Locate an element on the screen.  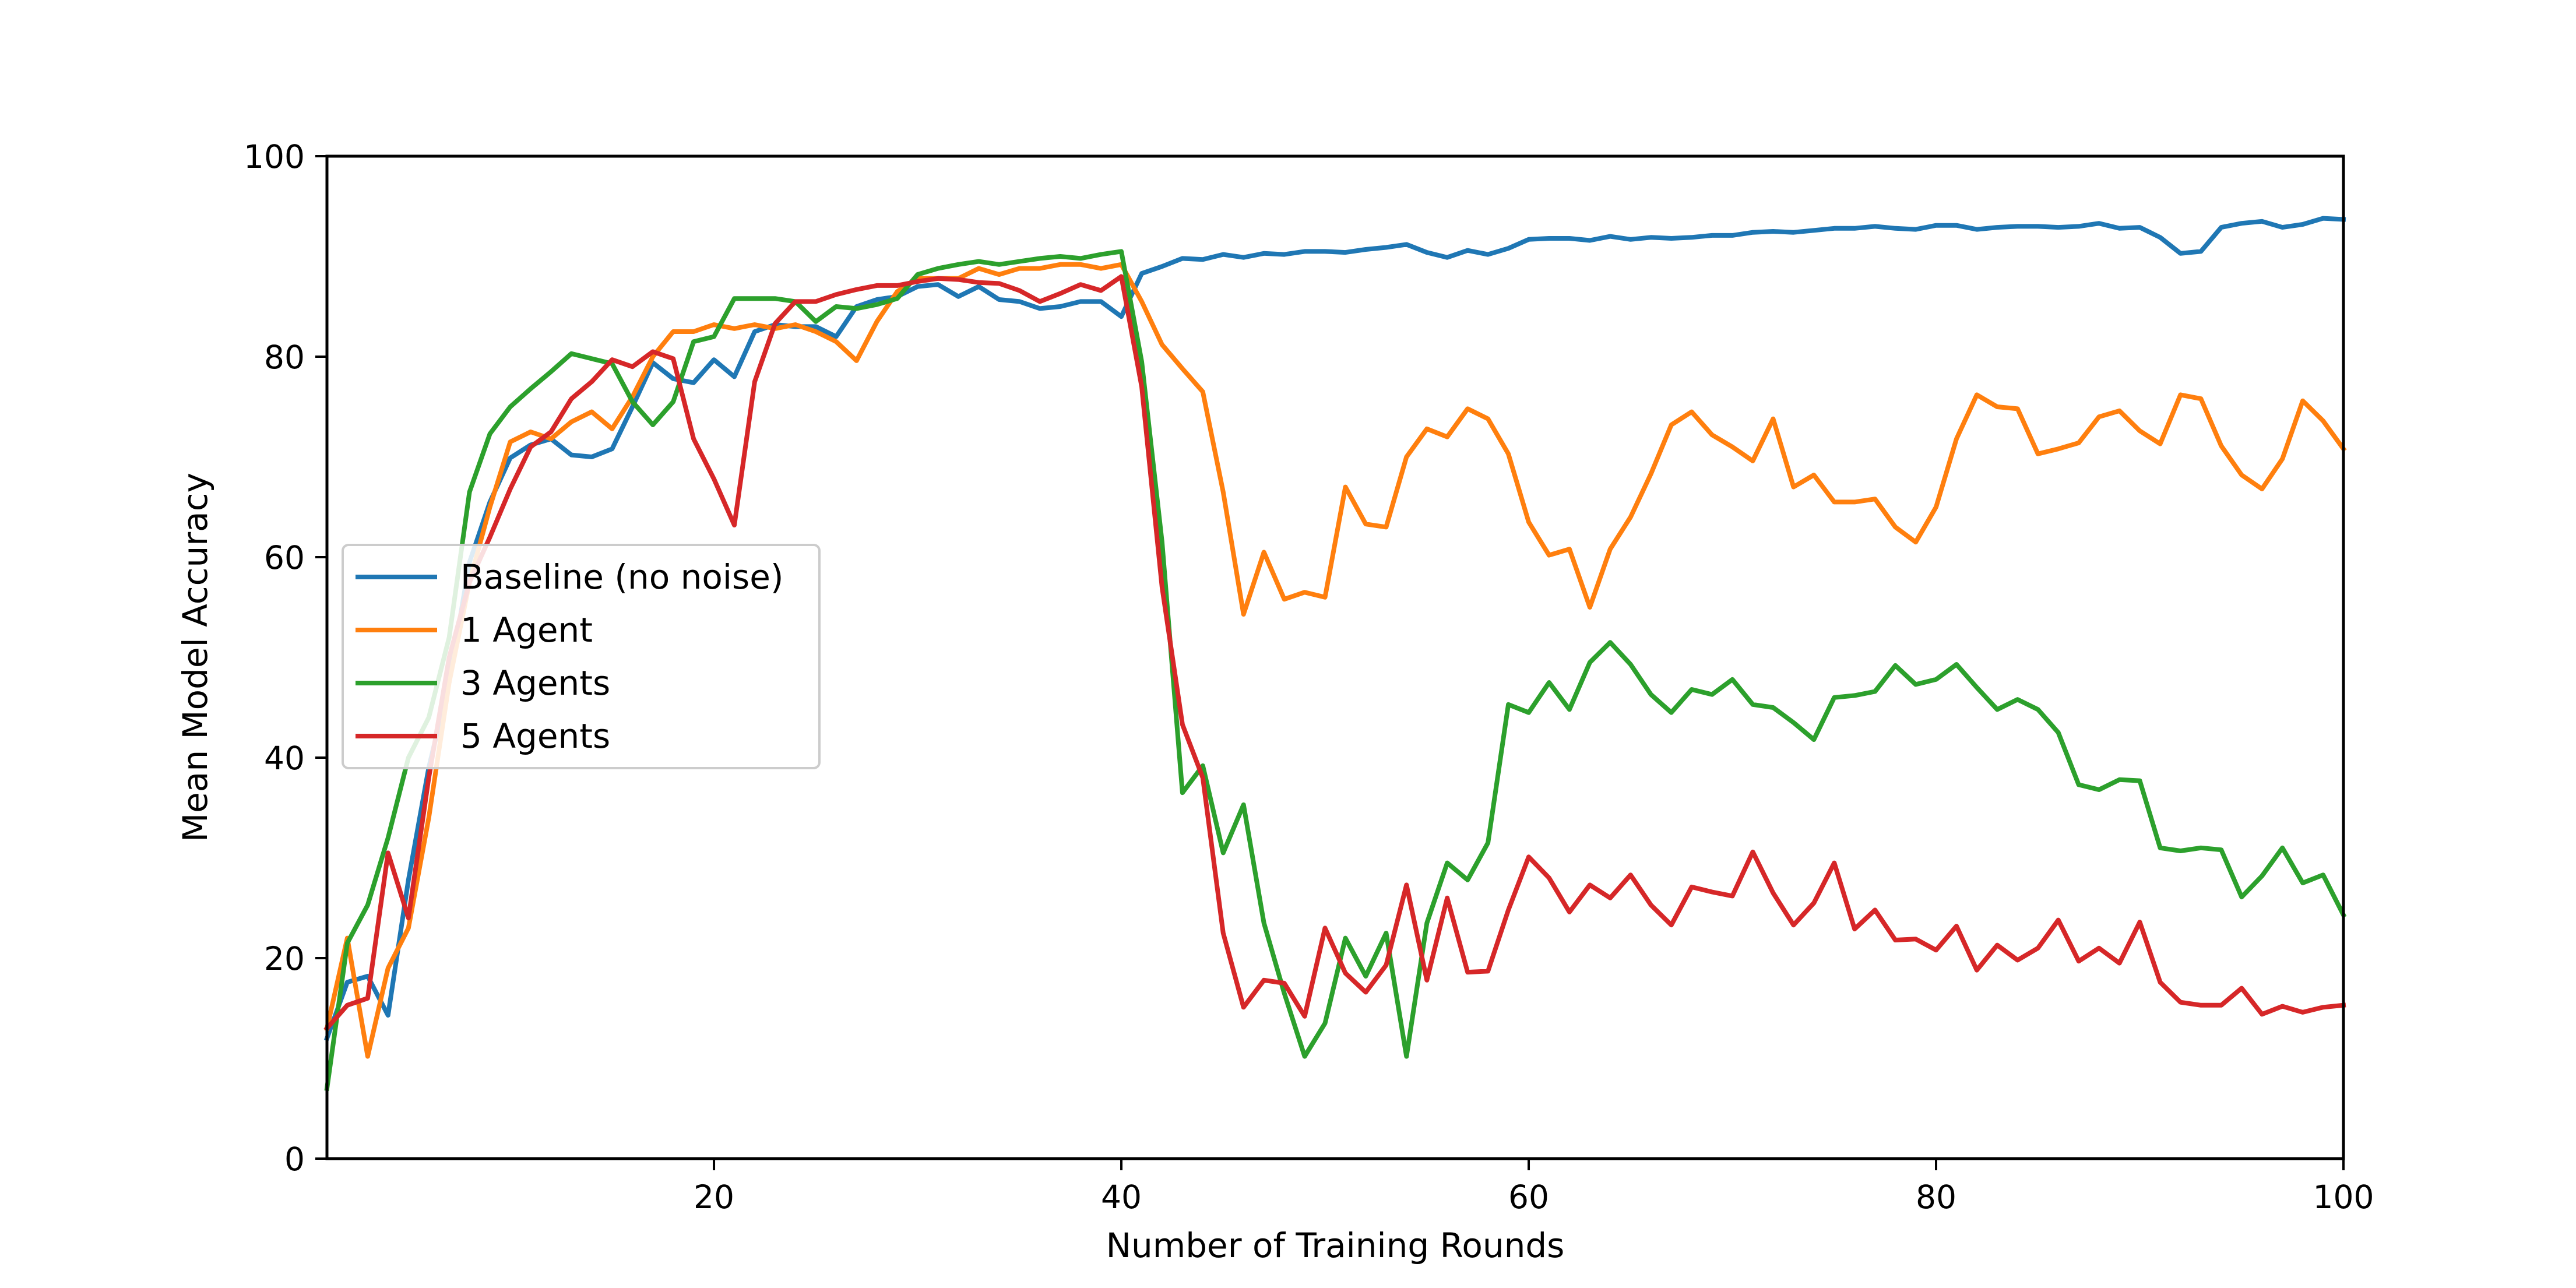
y-tick-label: 40 is located at coordinates (285, 759).